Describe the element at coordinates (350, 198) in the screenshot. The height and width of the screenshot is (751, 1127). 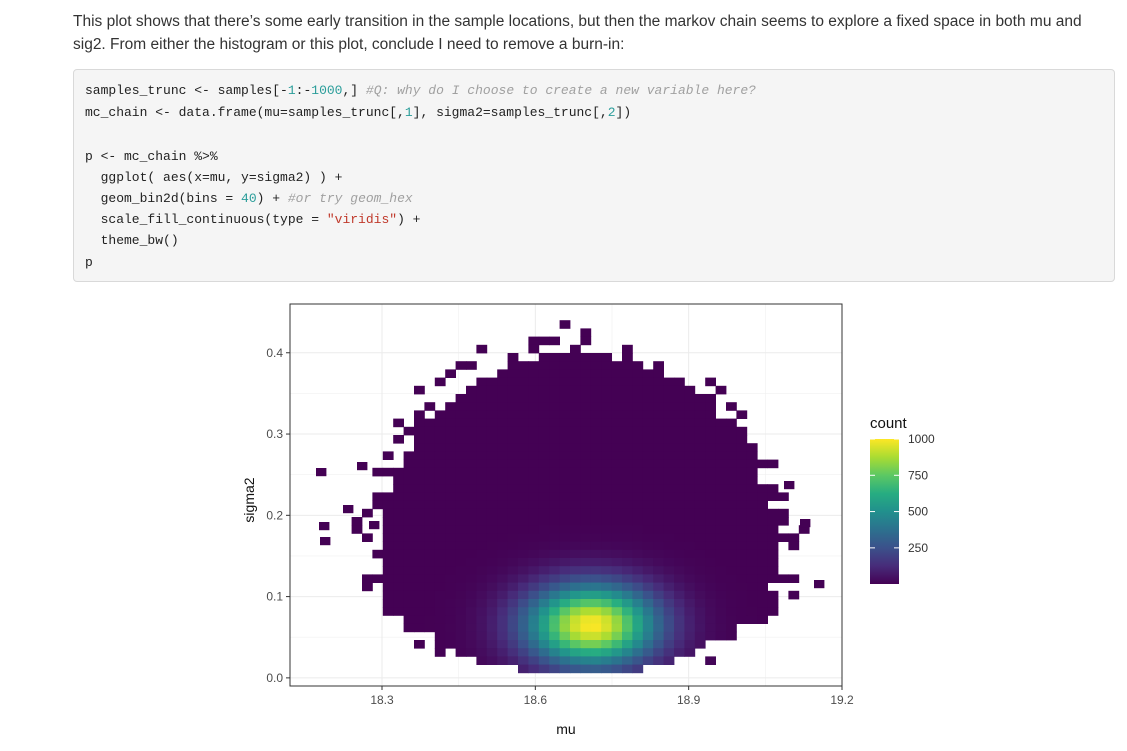
I see `code-token: #or try geom_hex` at that location.